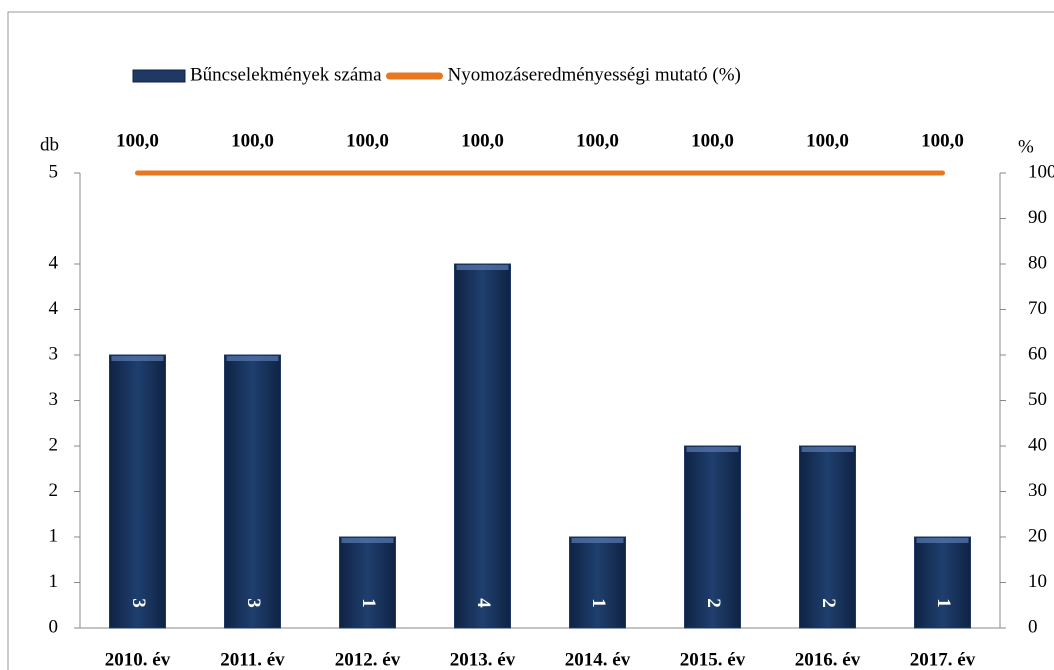 This screenshot has height=670, width=1054. I want to click on y2-tick-label: 70, so click(1037, 308).